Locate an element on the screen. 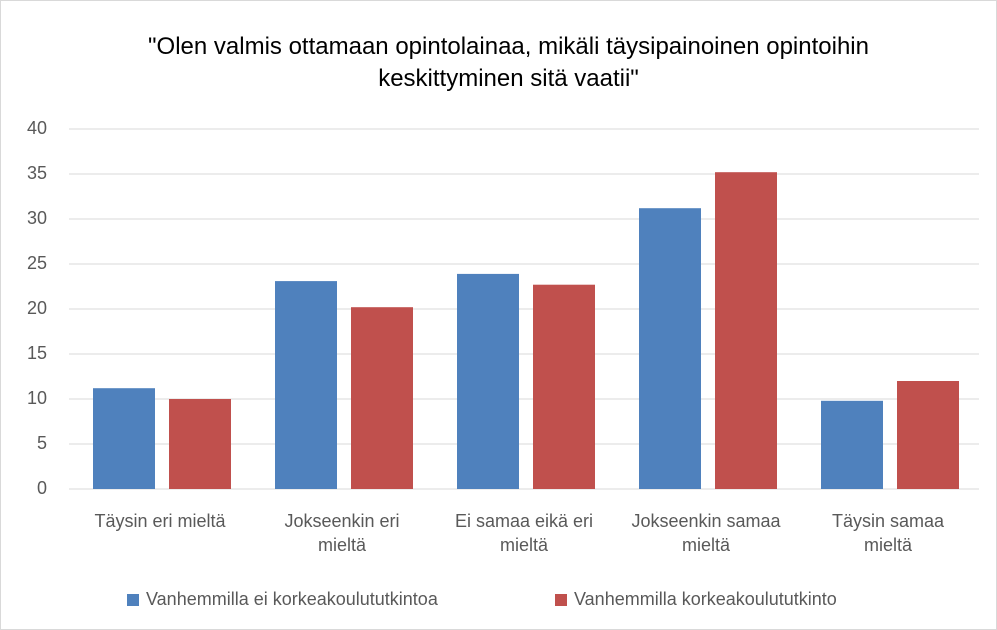 The width and height of the screenshot is (997, 630). y-tick-label: 40 is located at coordinates (37, 128).